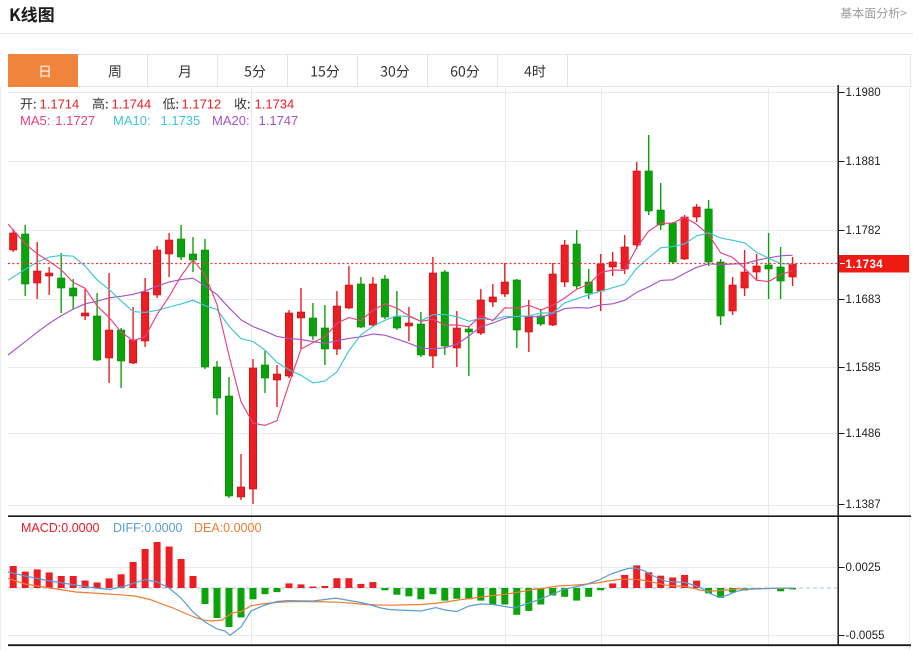 The image size is (913, 650). I want to click on svg-text: 1.1980, so click(863, 93).